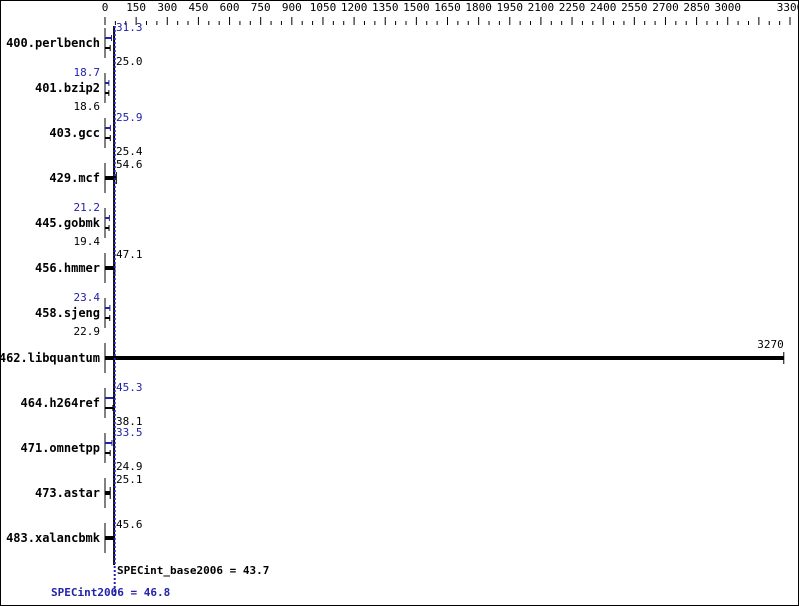 Image resolution: width=799 pixels, height=606 pixels. I want to click on base-value-label: 38.1, so click(129, 421).